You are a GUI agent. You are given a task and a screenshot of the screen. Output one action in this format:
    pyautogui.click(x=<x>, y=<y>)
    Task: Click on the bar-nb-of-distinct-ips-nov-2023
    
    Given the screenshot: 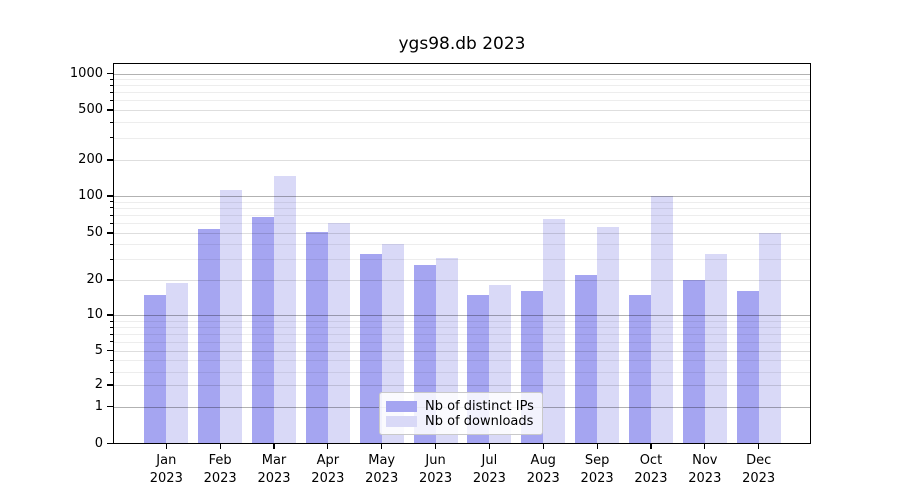 What is the action you would take?
    pyautogui.click(x=693, y=362)
    